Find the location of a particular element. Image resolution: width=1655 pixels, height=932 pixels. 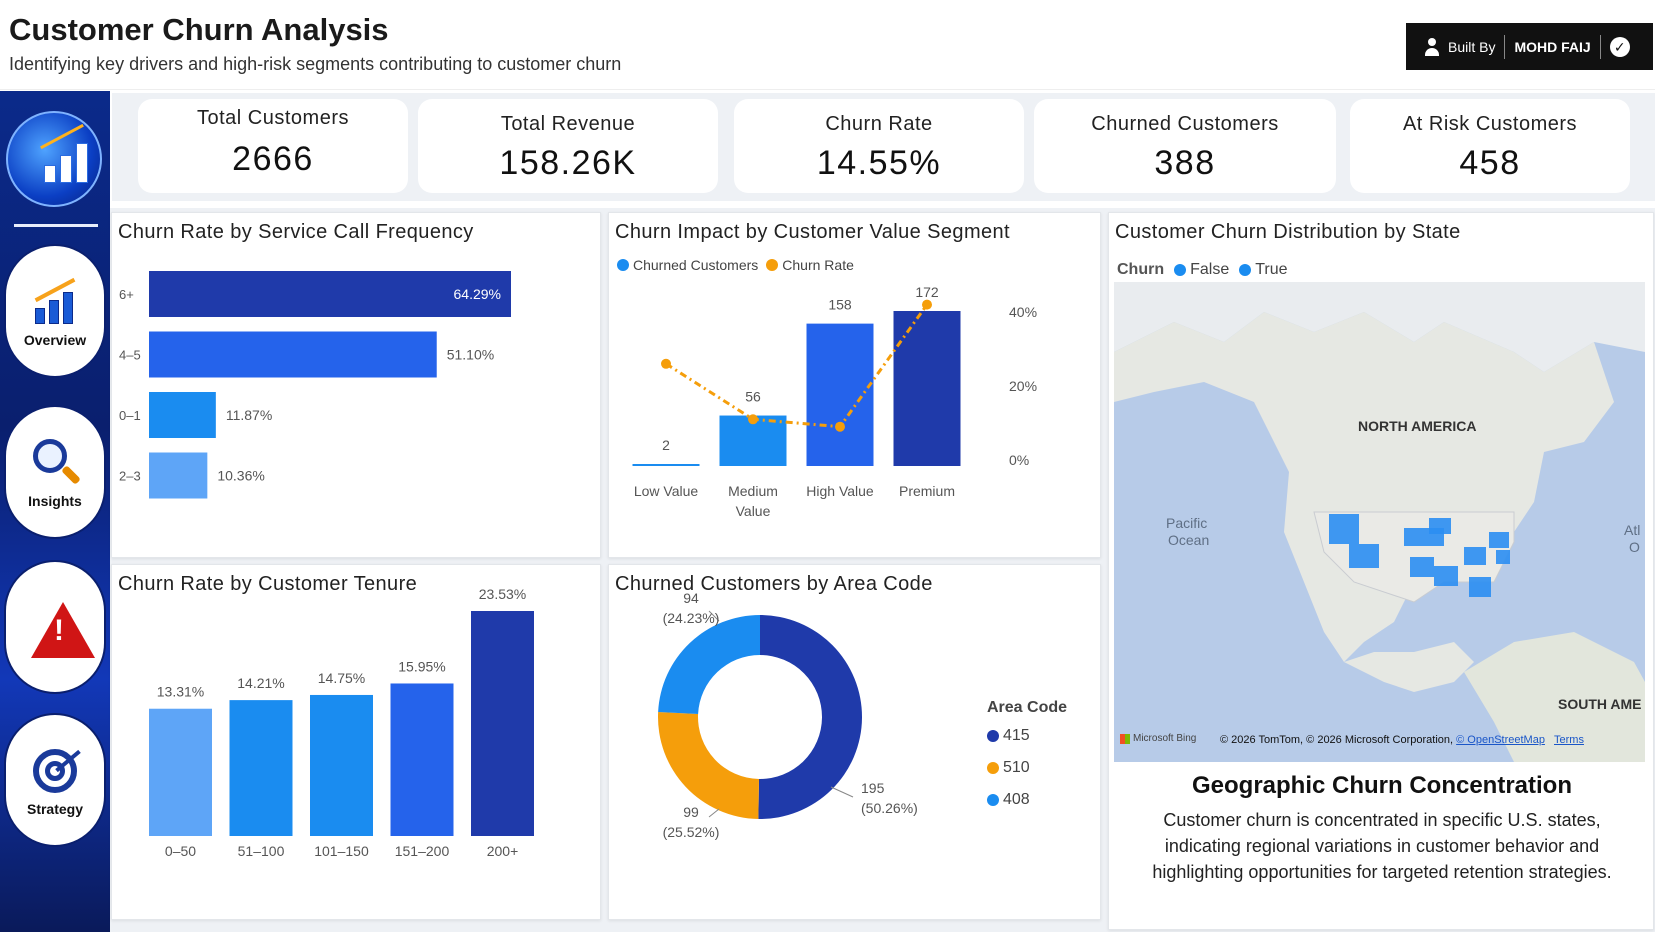

map-label: Ocean is located at coordinates (1189, 540).